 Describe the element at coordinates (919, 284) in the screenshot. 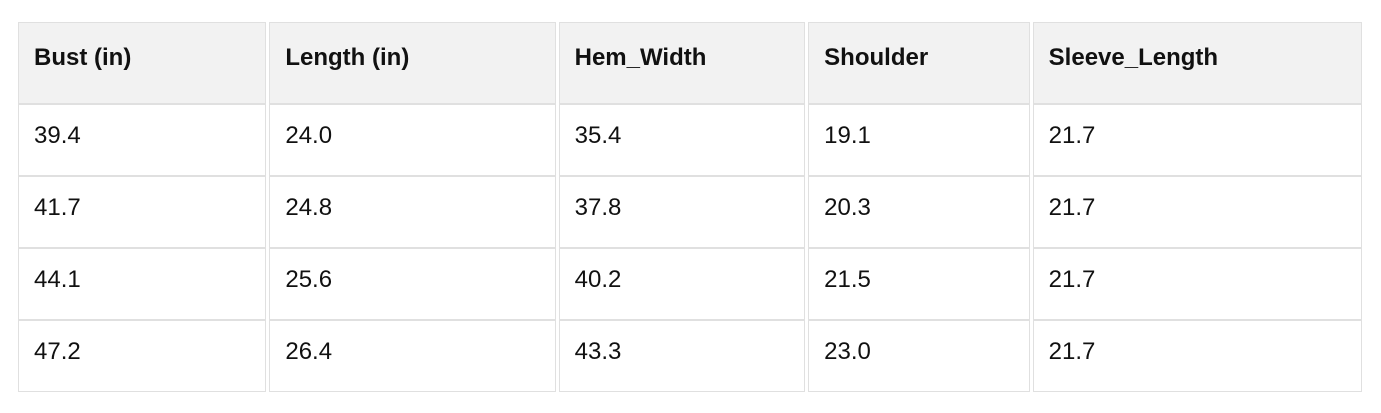

I see `table-cell: 21.5` at that location.